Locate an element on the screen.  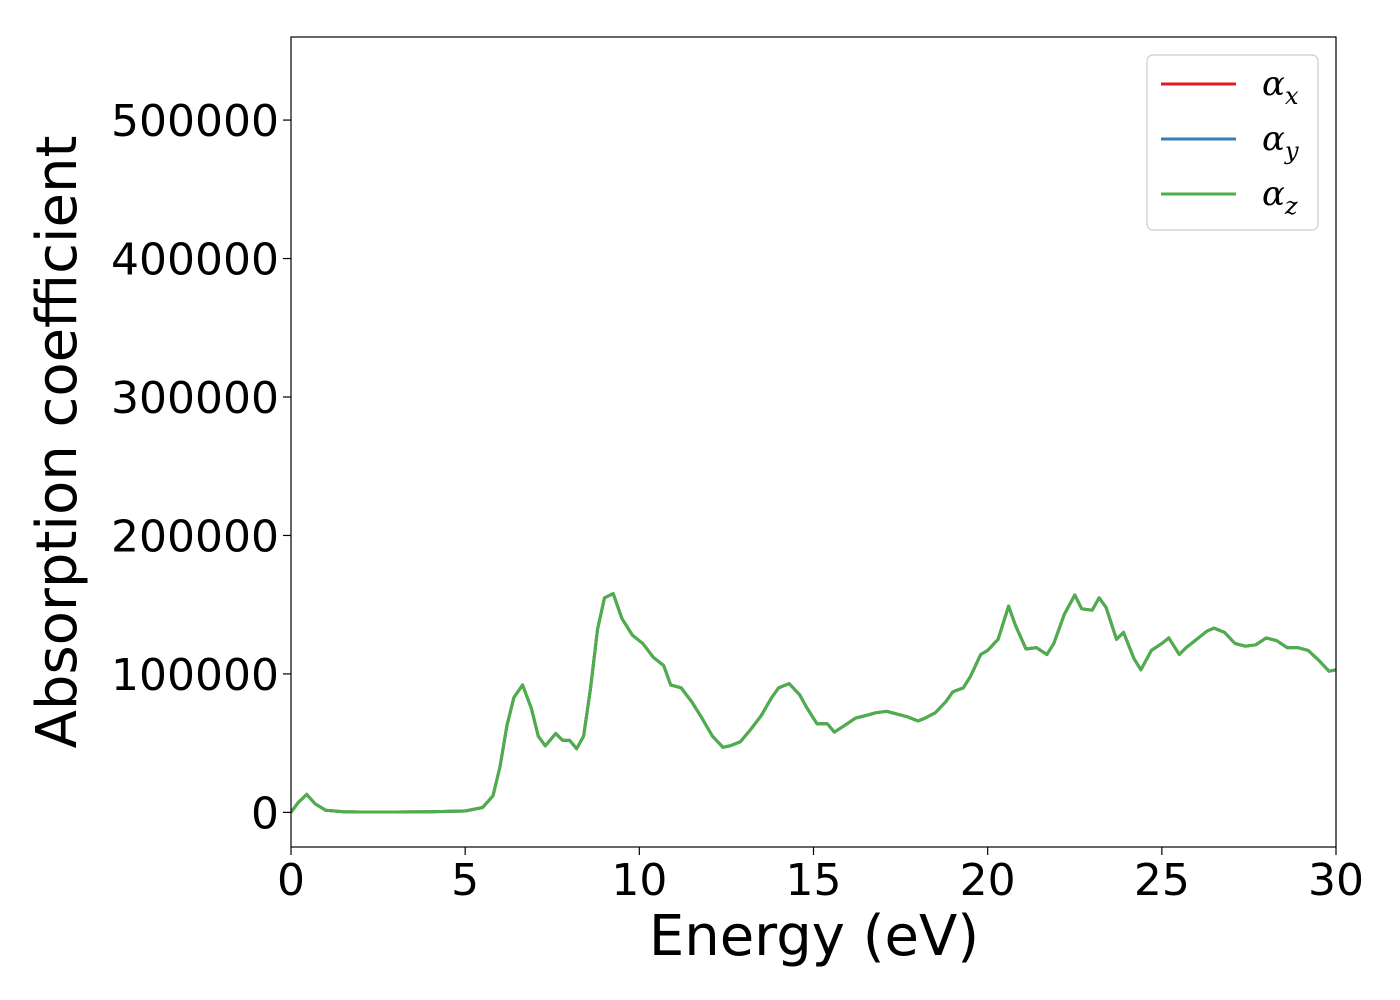
x-tick-label: 25 is located at coordinates (1162, 880).